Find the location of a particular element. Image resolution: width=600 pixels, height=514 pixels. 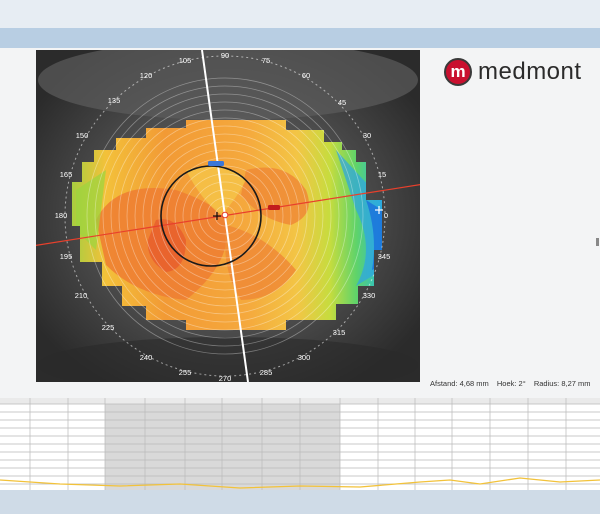

center-marker-icon is located at coordinates (225, 215).